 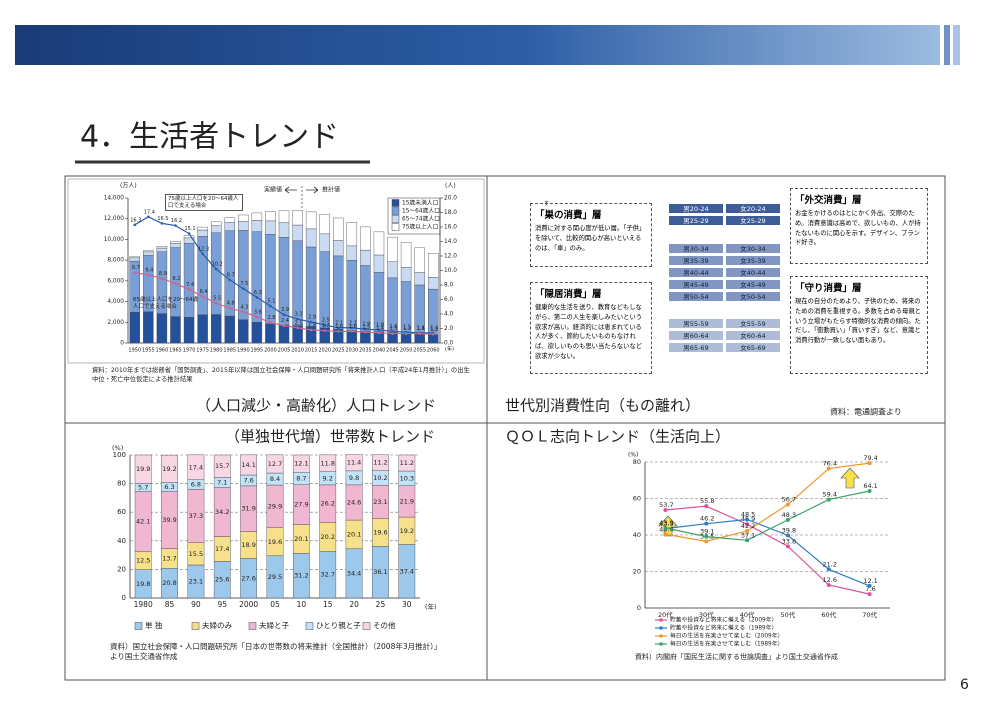 What do you see at coordinates (154, 625) in the screenshot?
I see `legend-label: 単 独` at bounding box center [154, 625].